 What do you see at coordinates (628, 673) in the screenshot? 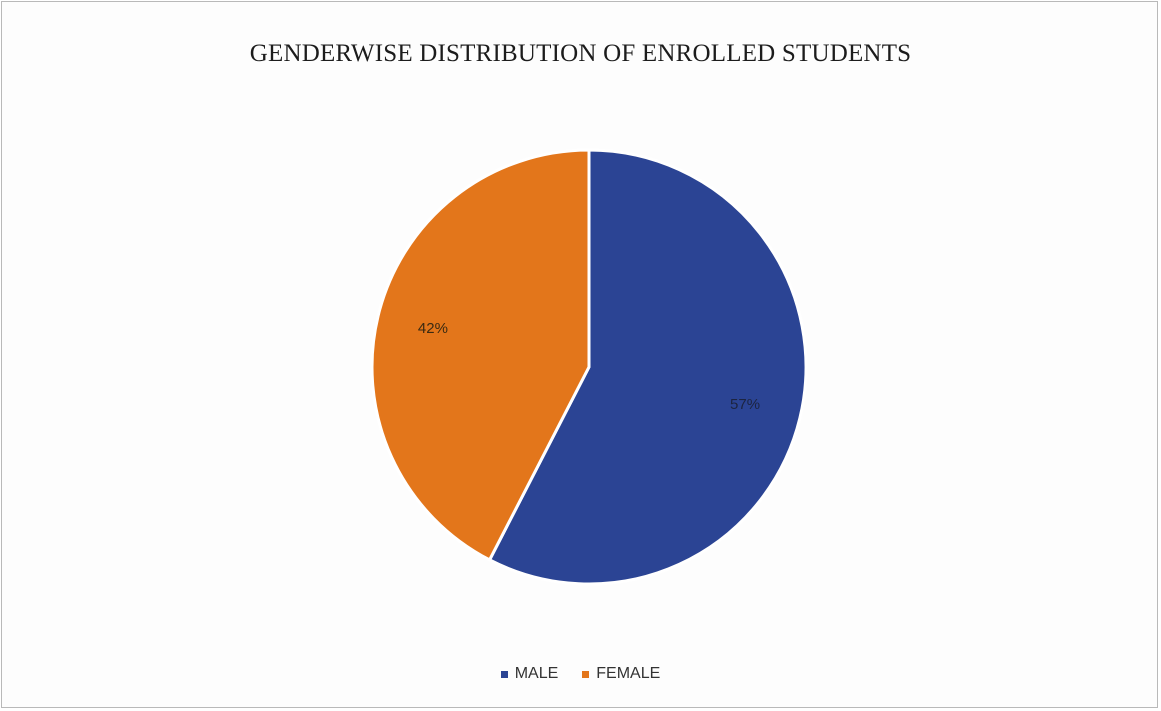
I see `legend-label-female: FEMALE` at bounding box center [628, 673].